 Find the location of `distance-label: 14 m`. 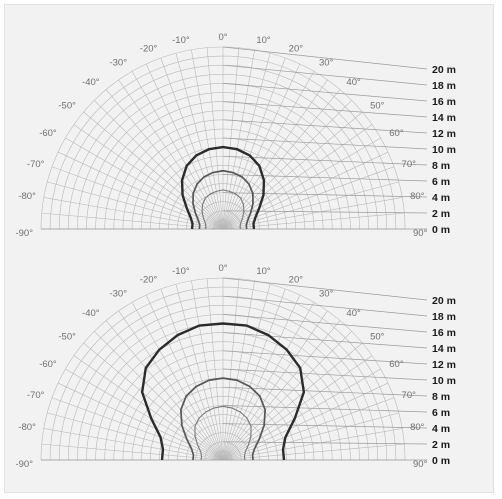

distance-label: 14 m is located at coordinates (444, 118).